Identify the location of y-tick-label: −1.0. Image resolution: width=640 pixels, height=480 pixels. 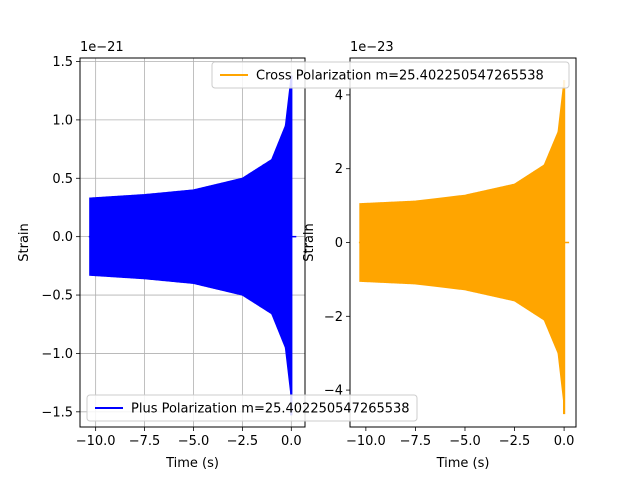
(57, 354).